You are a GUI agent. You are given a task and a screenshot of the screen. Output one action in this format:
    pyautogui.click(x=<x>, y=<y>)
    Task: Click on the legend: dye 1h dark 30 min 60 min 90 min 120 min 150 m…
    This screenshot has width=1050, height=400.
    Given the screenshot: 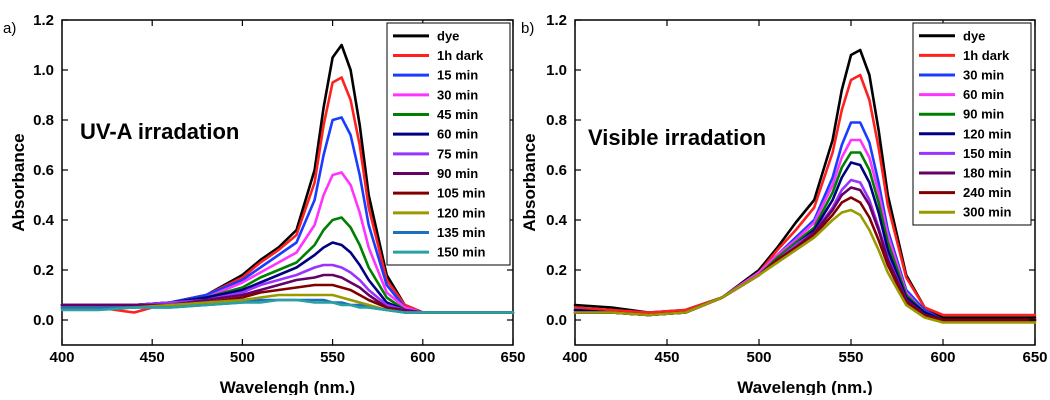 What is the action you would take?
    pyautogui.click(x=972, y=124)
    